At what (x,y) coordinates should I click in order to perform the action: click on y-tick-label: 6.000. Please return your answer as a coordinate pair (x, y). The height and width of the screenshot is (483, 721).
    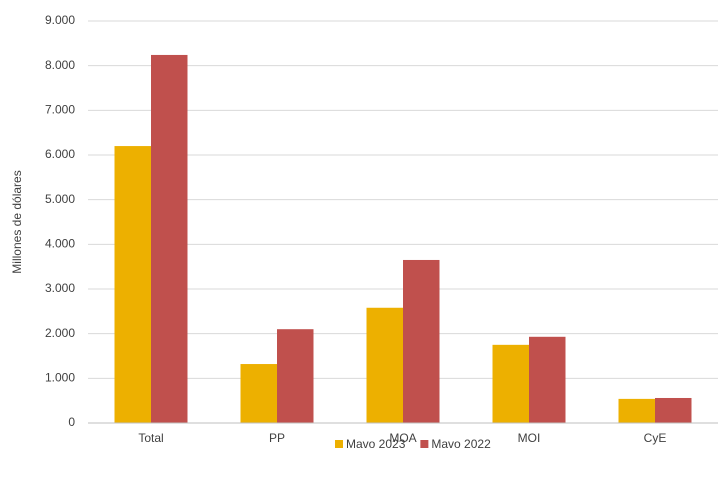
    Looking at the image, I should click on (60, 154).